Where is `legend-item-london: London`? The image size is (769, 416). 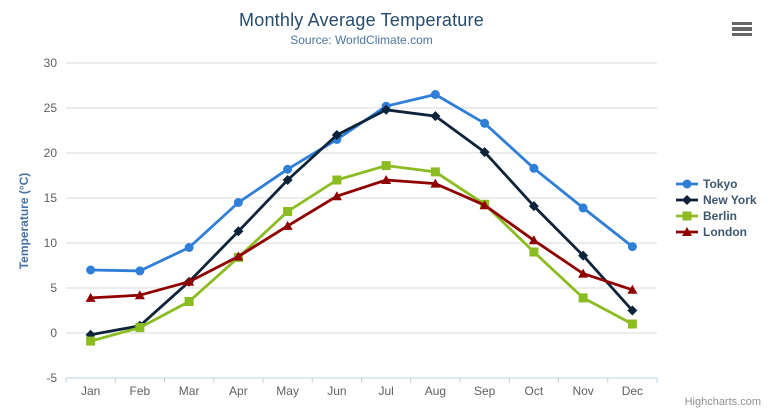 legend-item-london: London is located at coordinates (716, 232).